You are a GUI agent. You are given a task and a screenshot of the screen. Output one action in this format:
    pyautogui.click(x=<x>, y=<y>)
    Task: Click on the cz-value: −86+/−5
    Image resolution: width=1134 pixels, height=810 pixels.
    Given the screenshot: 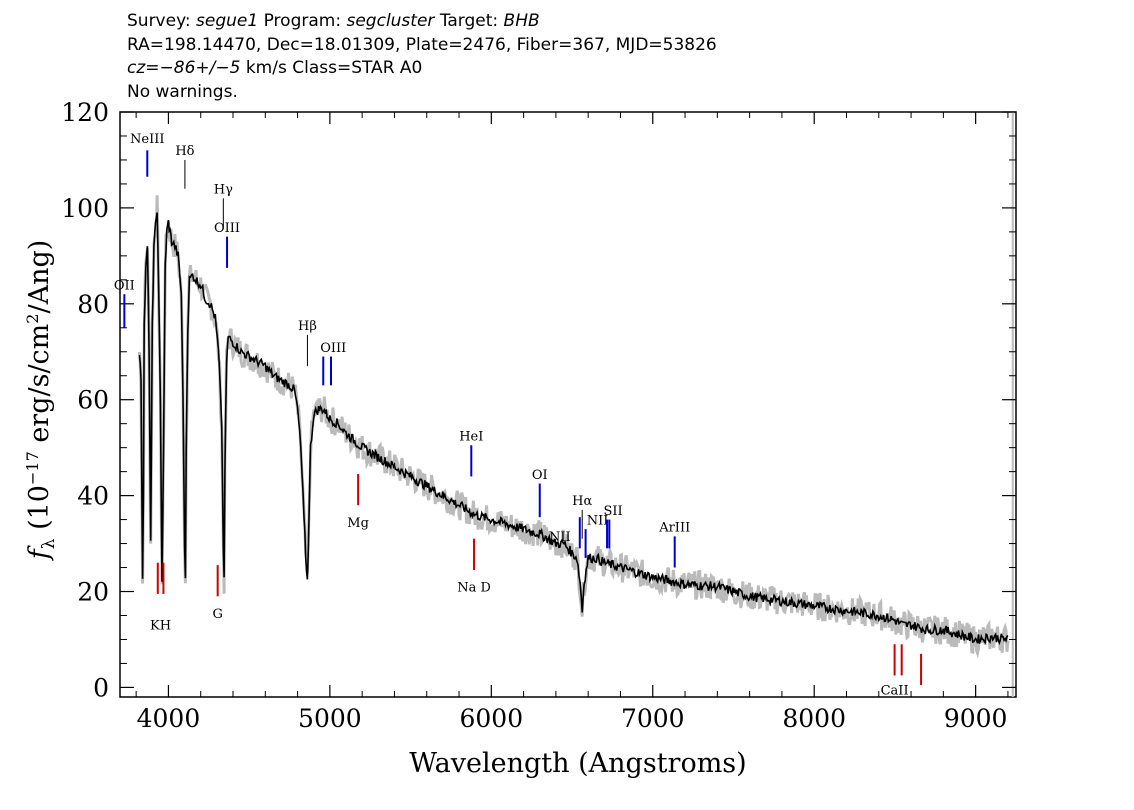 What is the action you would take?
    pyautogui.click(x=200, y=68)
    